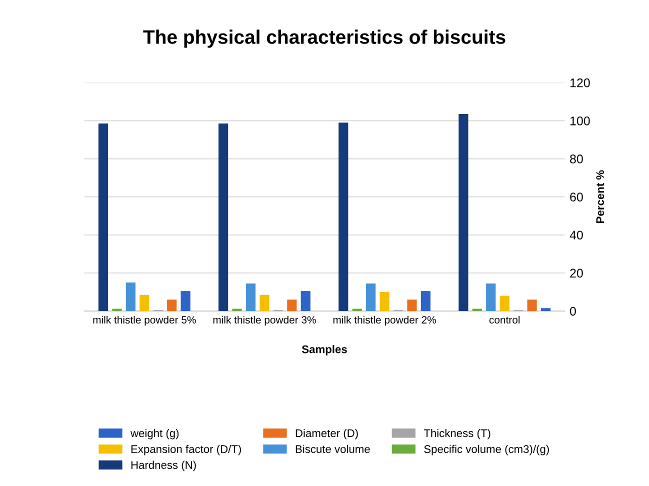 This screenshot has width=649, height=486. I want to click on y-axis-title: Percent %, so click(600, 196).